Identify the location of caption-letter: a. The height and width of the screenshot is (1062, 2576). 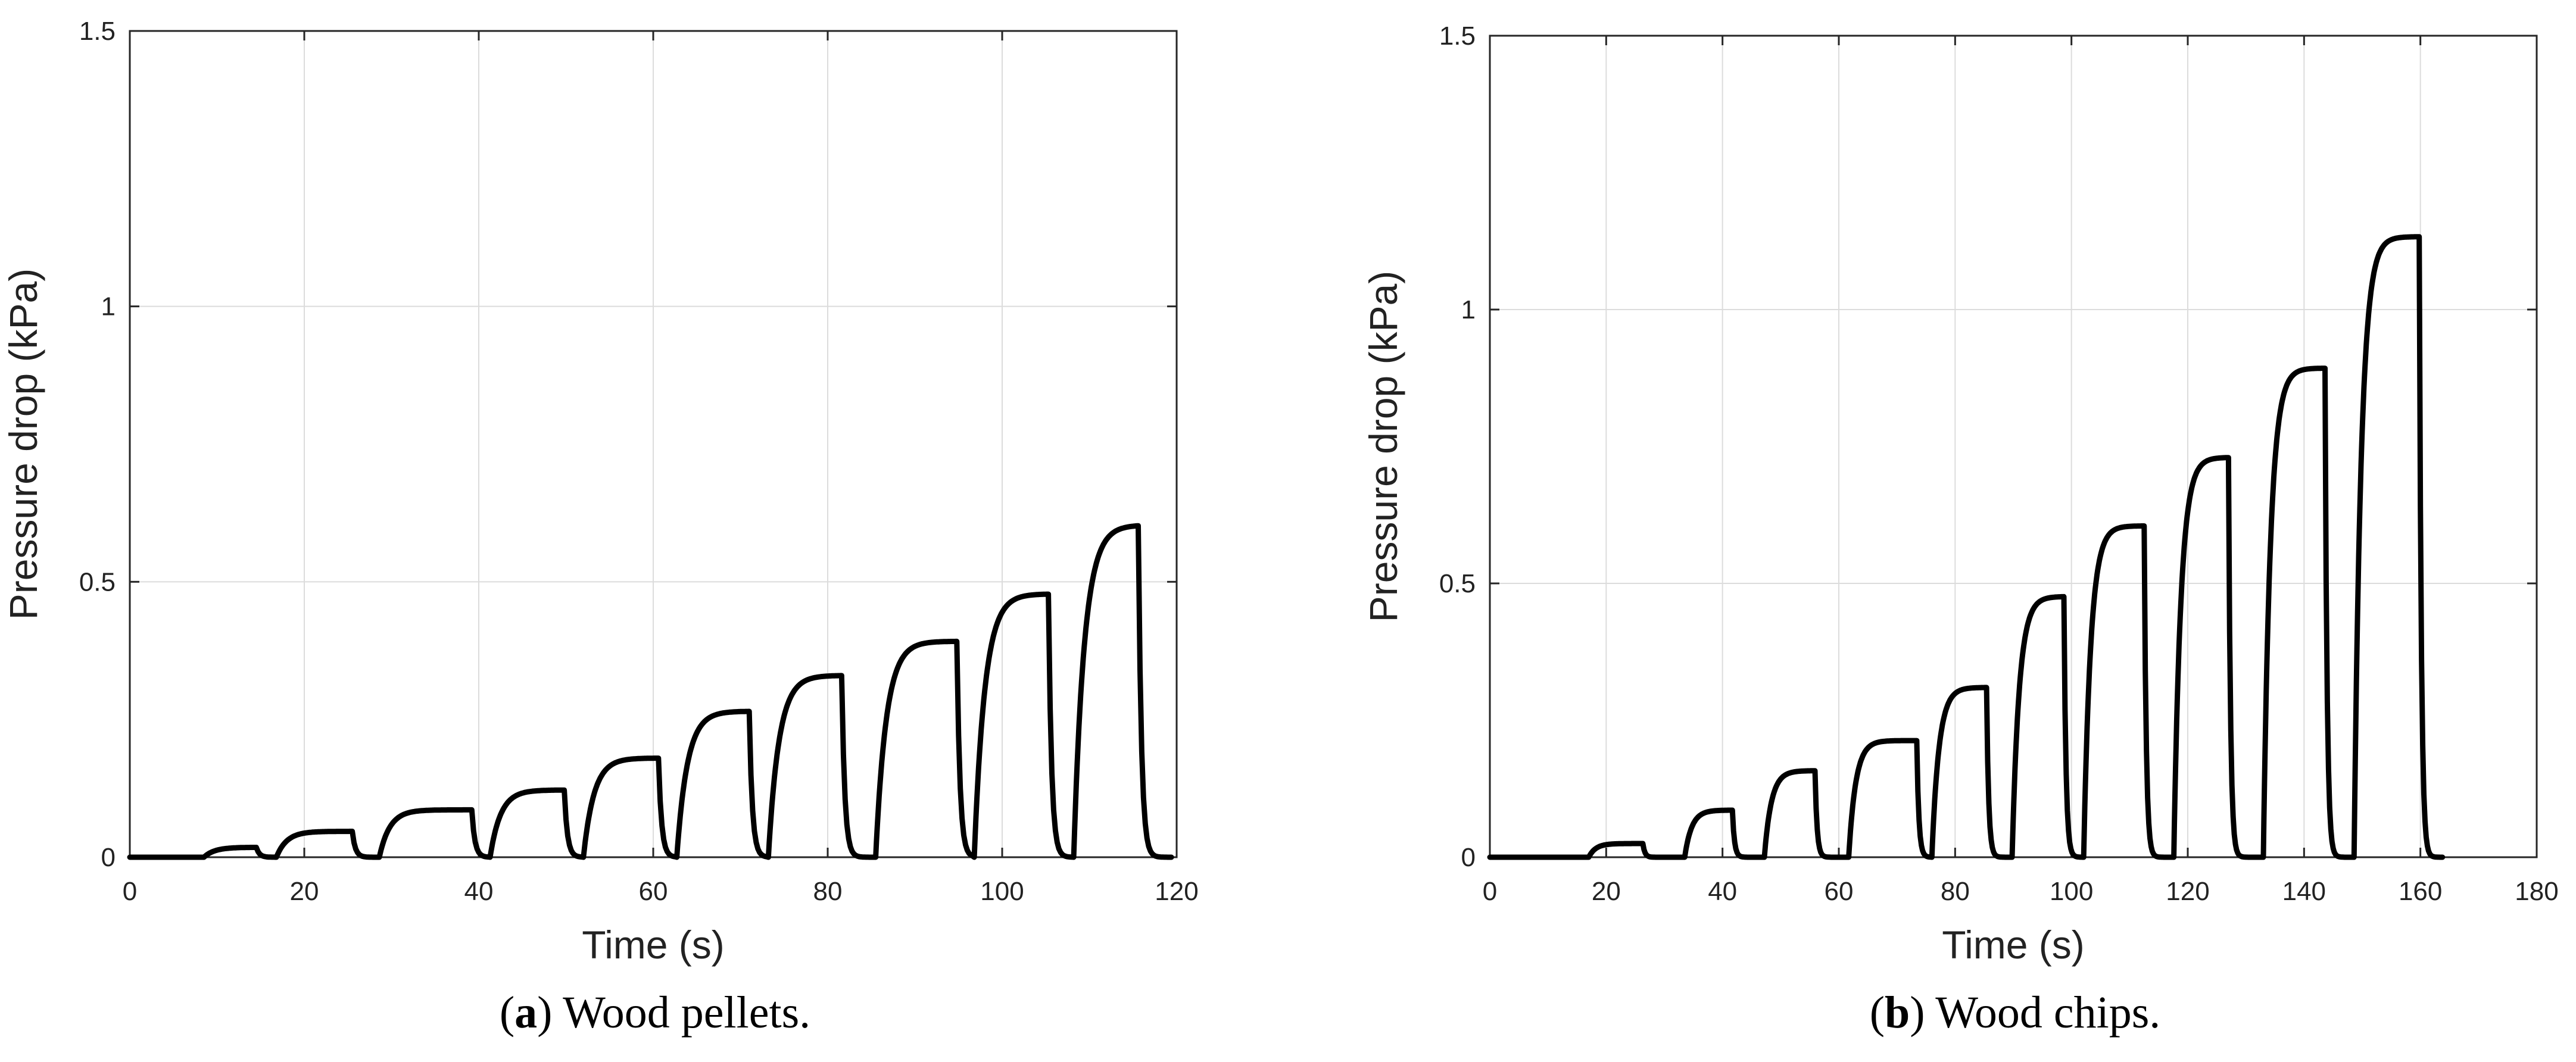
(525, 1013).